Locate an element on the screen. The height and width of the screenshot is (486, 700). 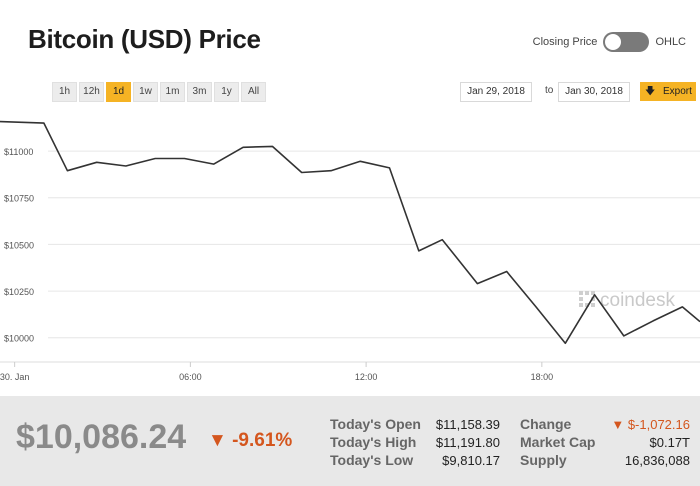
range-button-1y: 1y is located at coordinates (226, 92).